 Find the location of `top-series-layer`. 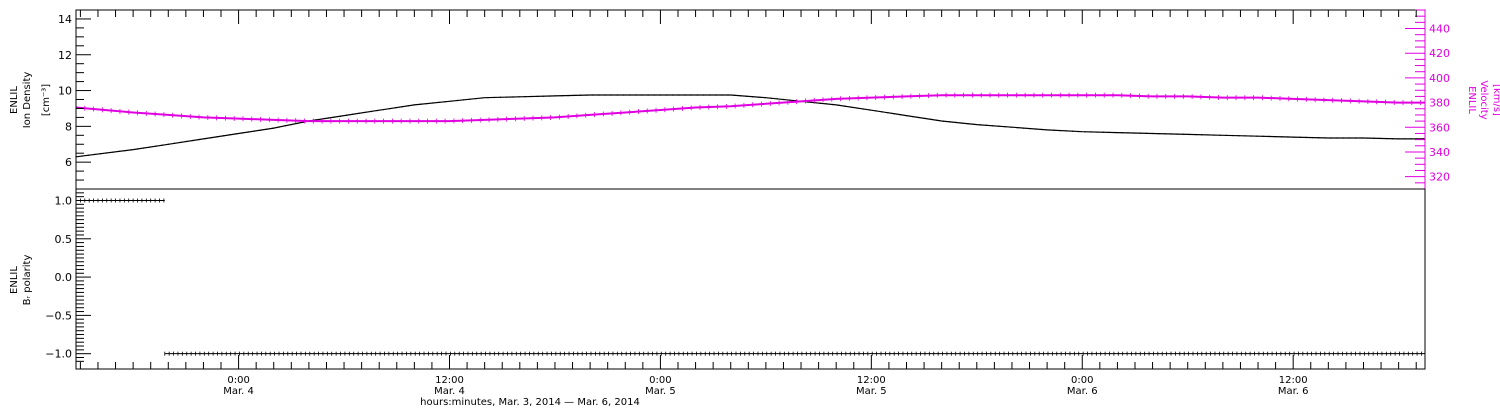

top-series-layer is located at coordinates (750, 125).